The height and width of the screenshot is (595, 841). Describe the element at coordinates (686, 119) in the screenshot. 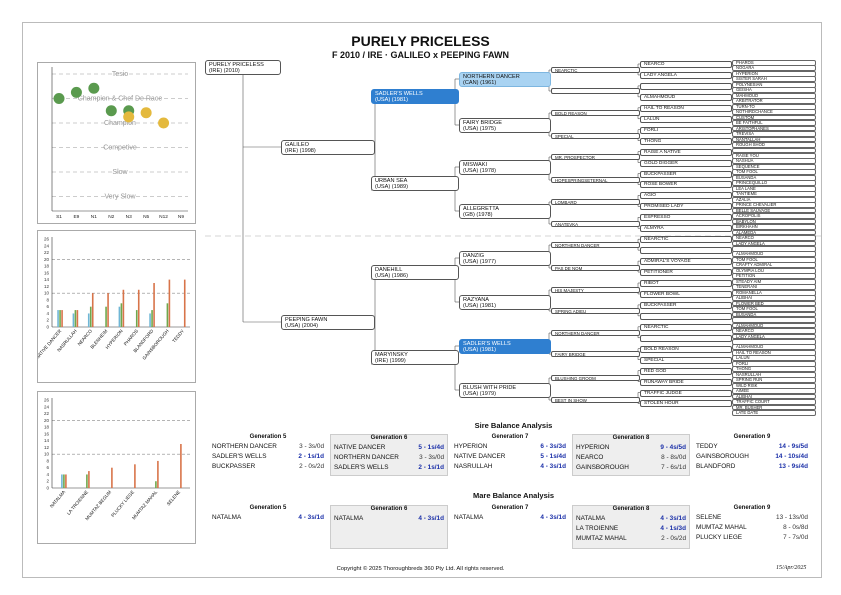

I see `pedigree-gen5-horse: LALUN` at that location.